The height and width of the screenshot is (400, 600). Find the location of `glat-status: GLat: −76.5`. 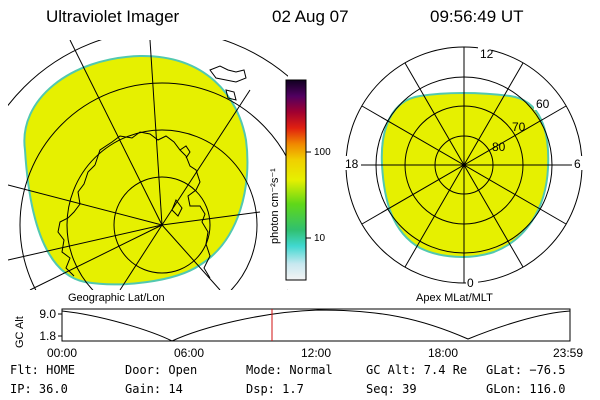

glat-status: GLat: −76.5 is located at coordinates (526, 370).